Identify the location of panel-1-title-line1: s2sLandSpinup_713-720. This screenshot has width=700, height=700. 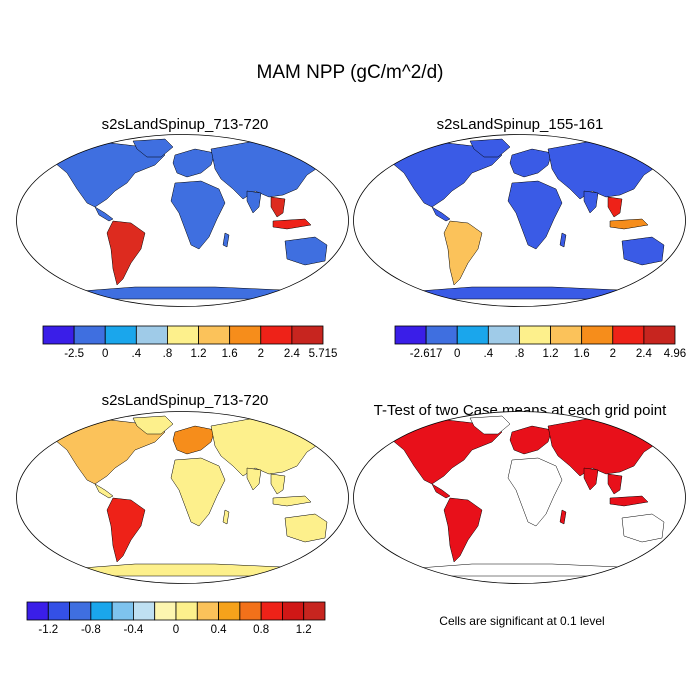
(185, 124).